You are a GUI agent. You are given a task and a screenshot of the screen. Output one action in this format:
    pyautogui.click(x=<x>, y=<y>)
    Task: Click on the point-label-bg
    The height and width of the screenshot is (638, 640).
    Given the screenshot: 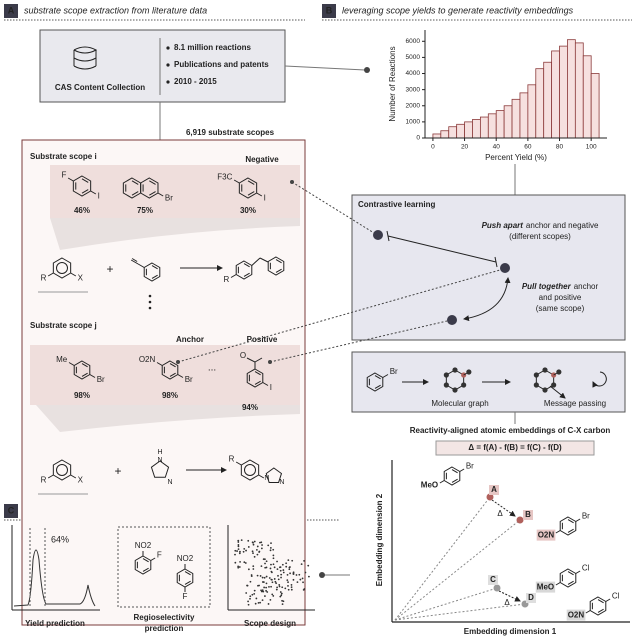 What is the action you would take?
    pyautogui.click(x=493, y=580)
    